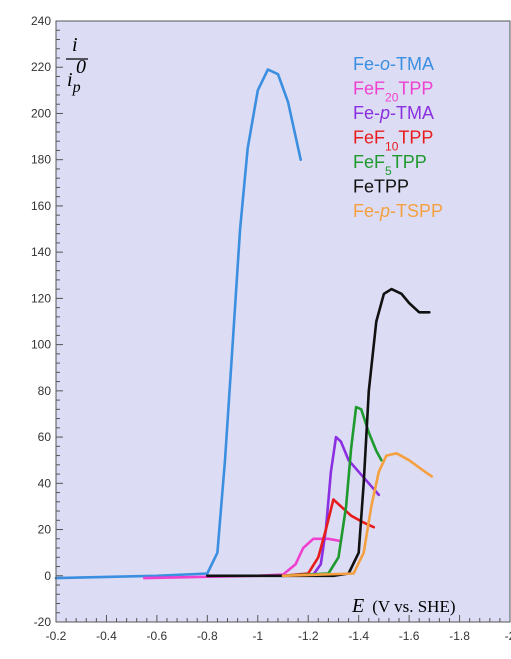 The height and width of the screenshot is (659, 511). What do you see at coordinates (41, 160) in the screenshot?
I see `y-tick-label: 180` at bounding box center [41, 160].